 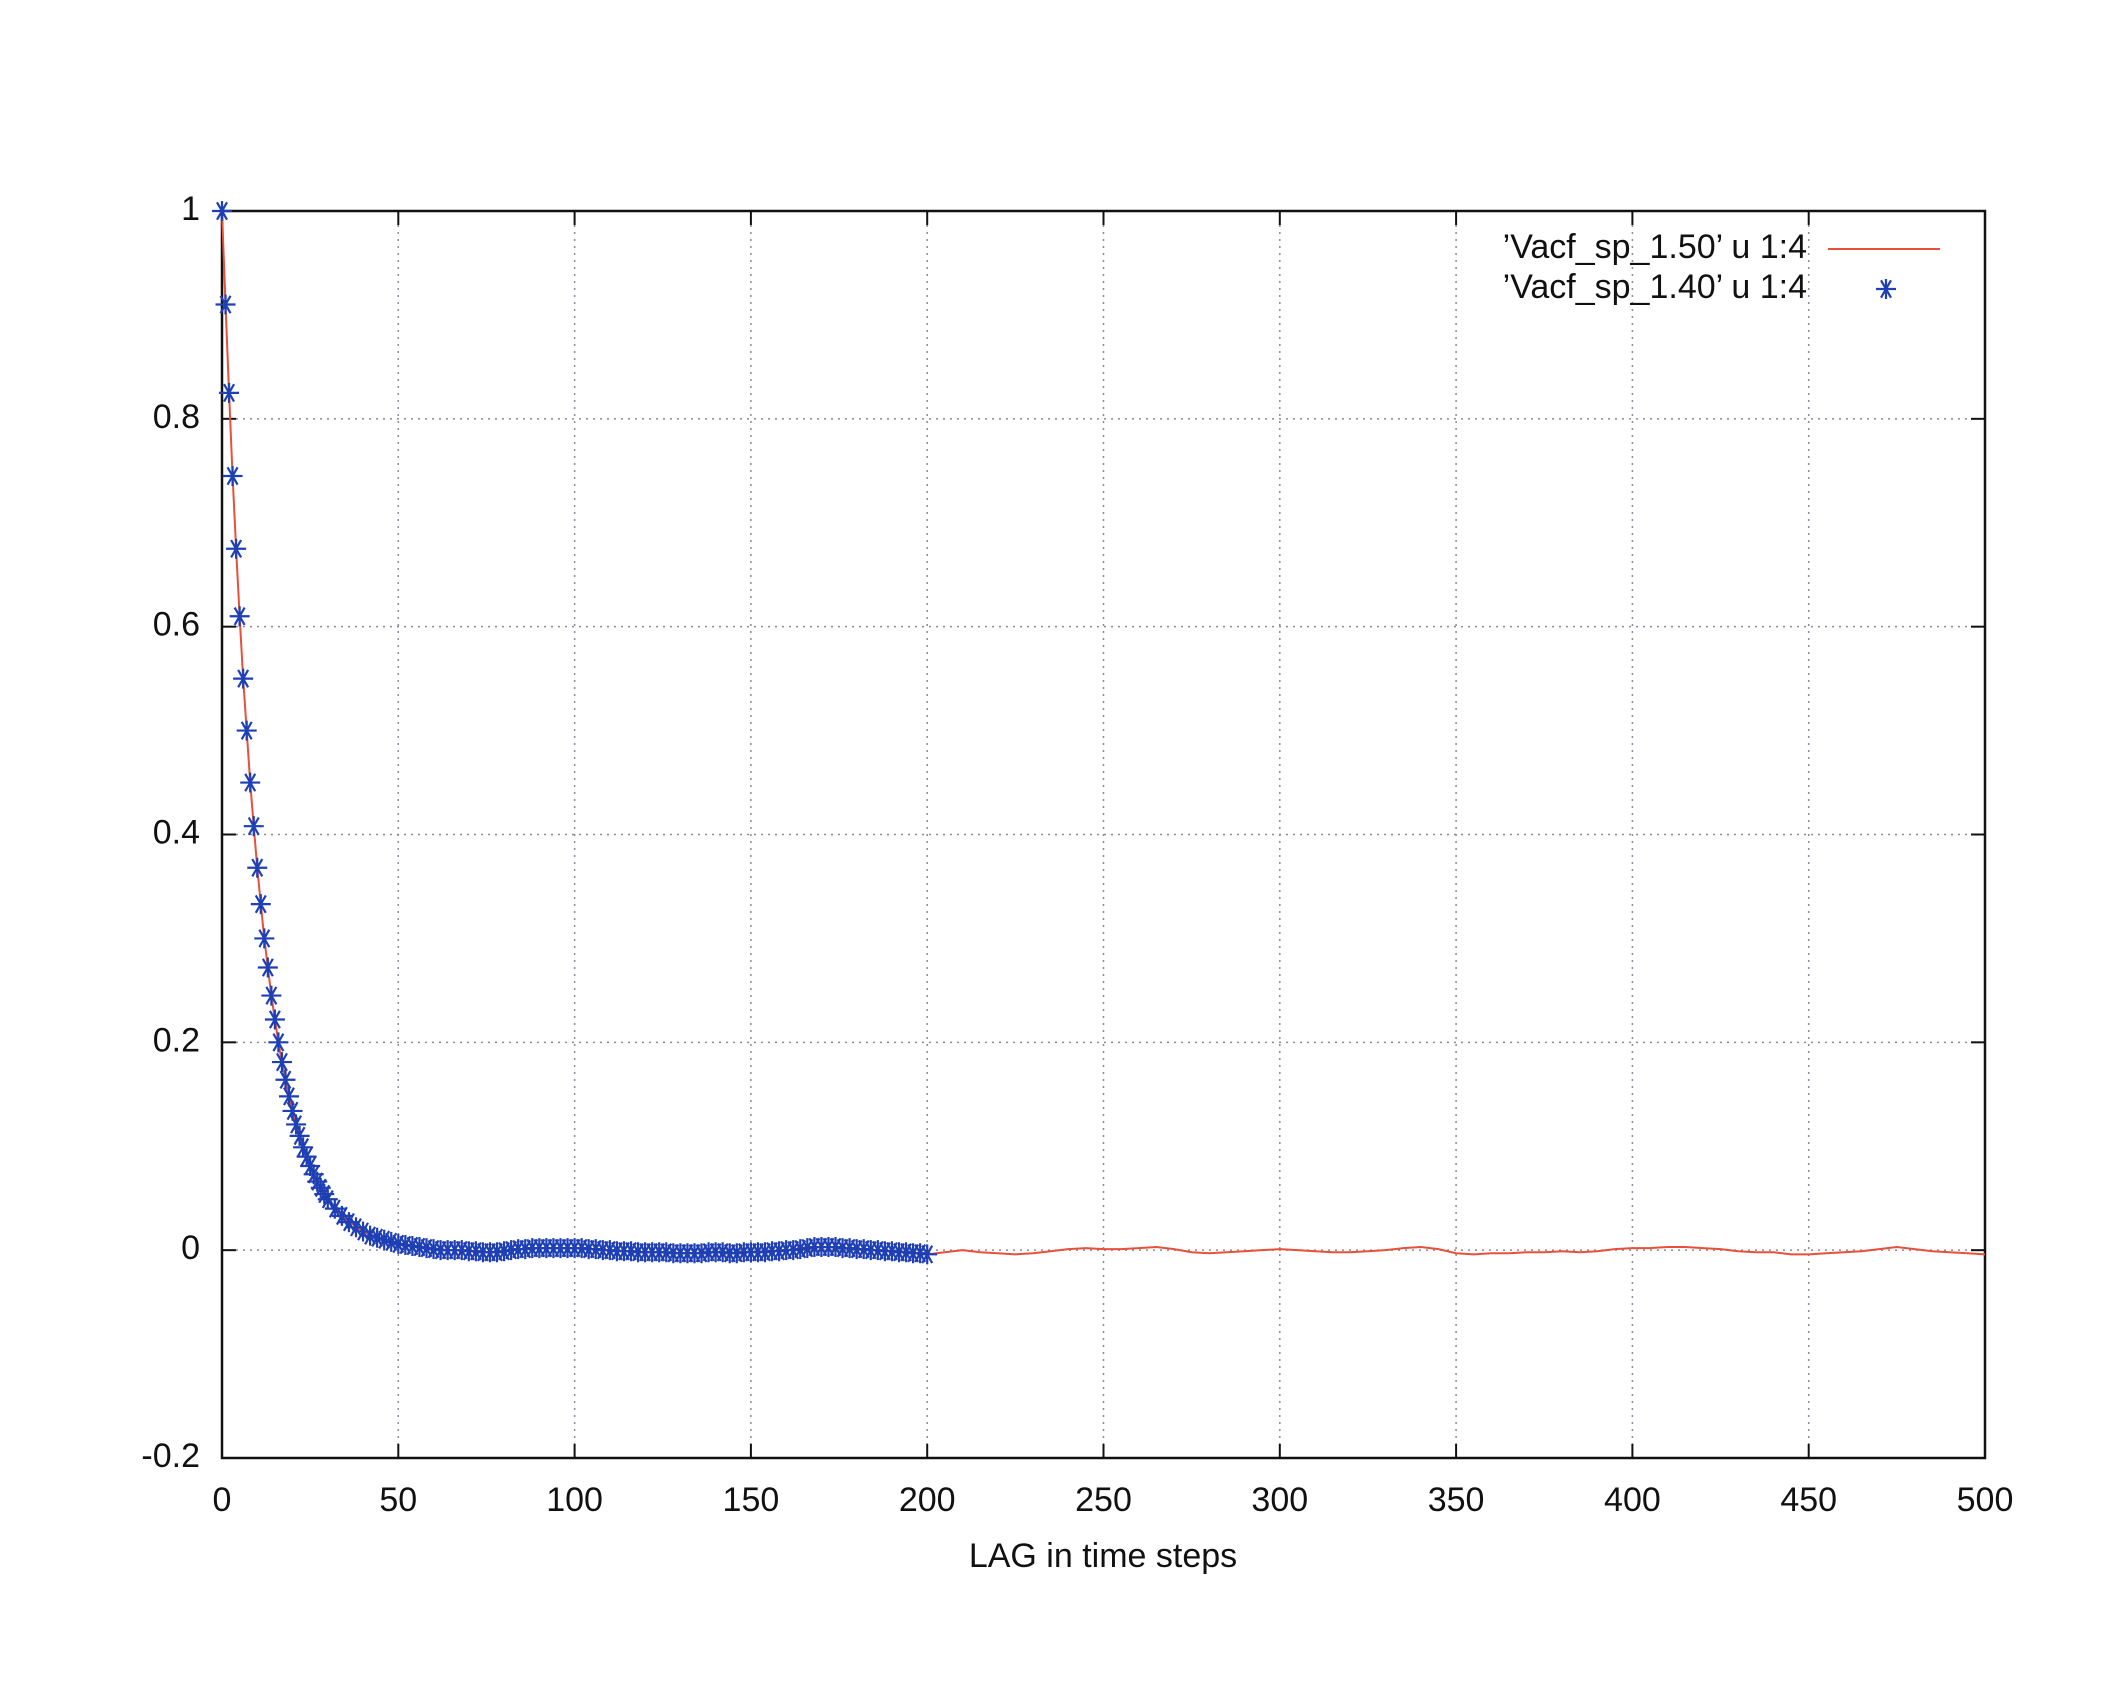 I want to click on x-tick-label: 100, so click(x=574, y=1500).